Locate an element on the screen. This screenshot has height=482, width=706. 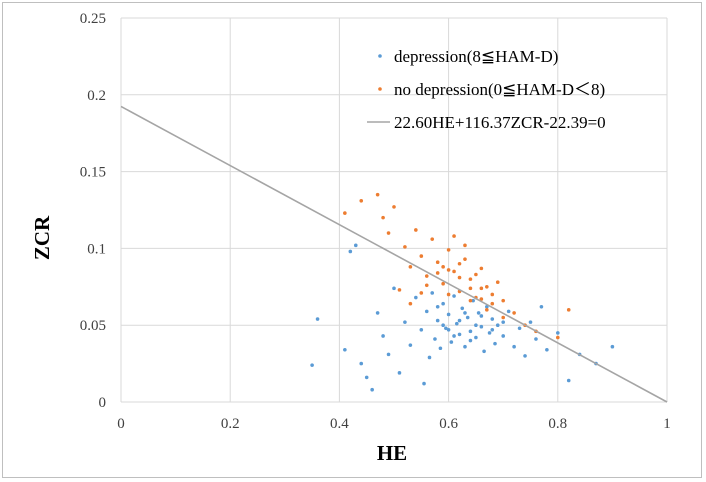
legend-marker-depression is located at coordinates (380, 56).